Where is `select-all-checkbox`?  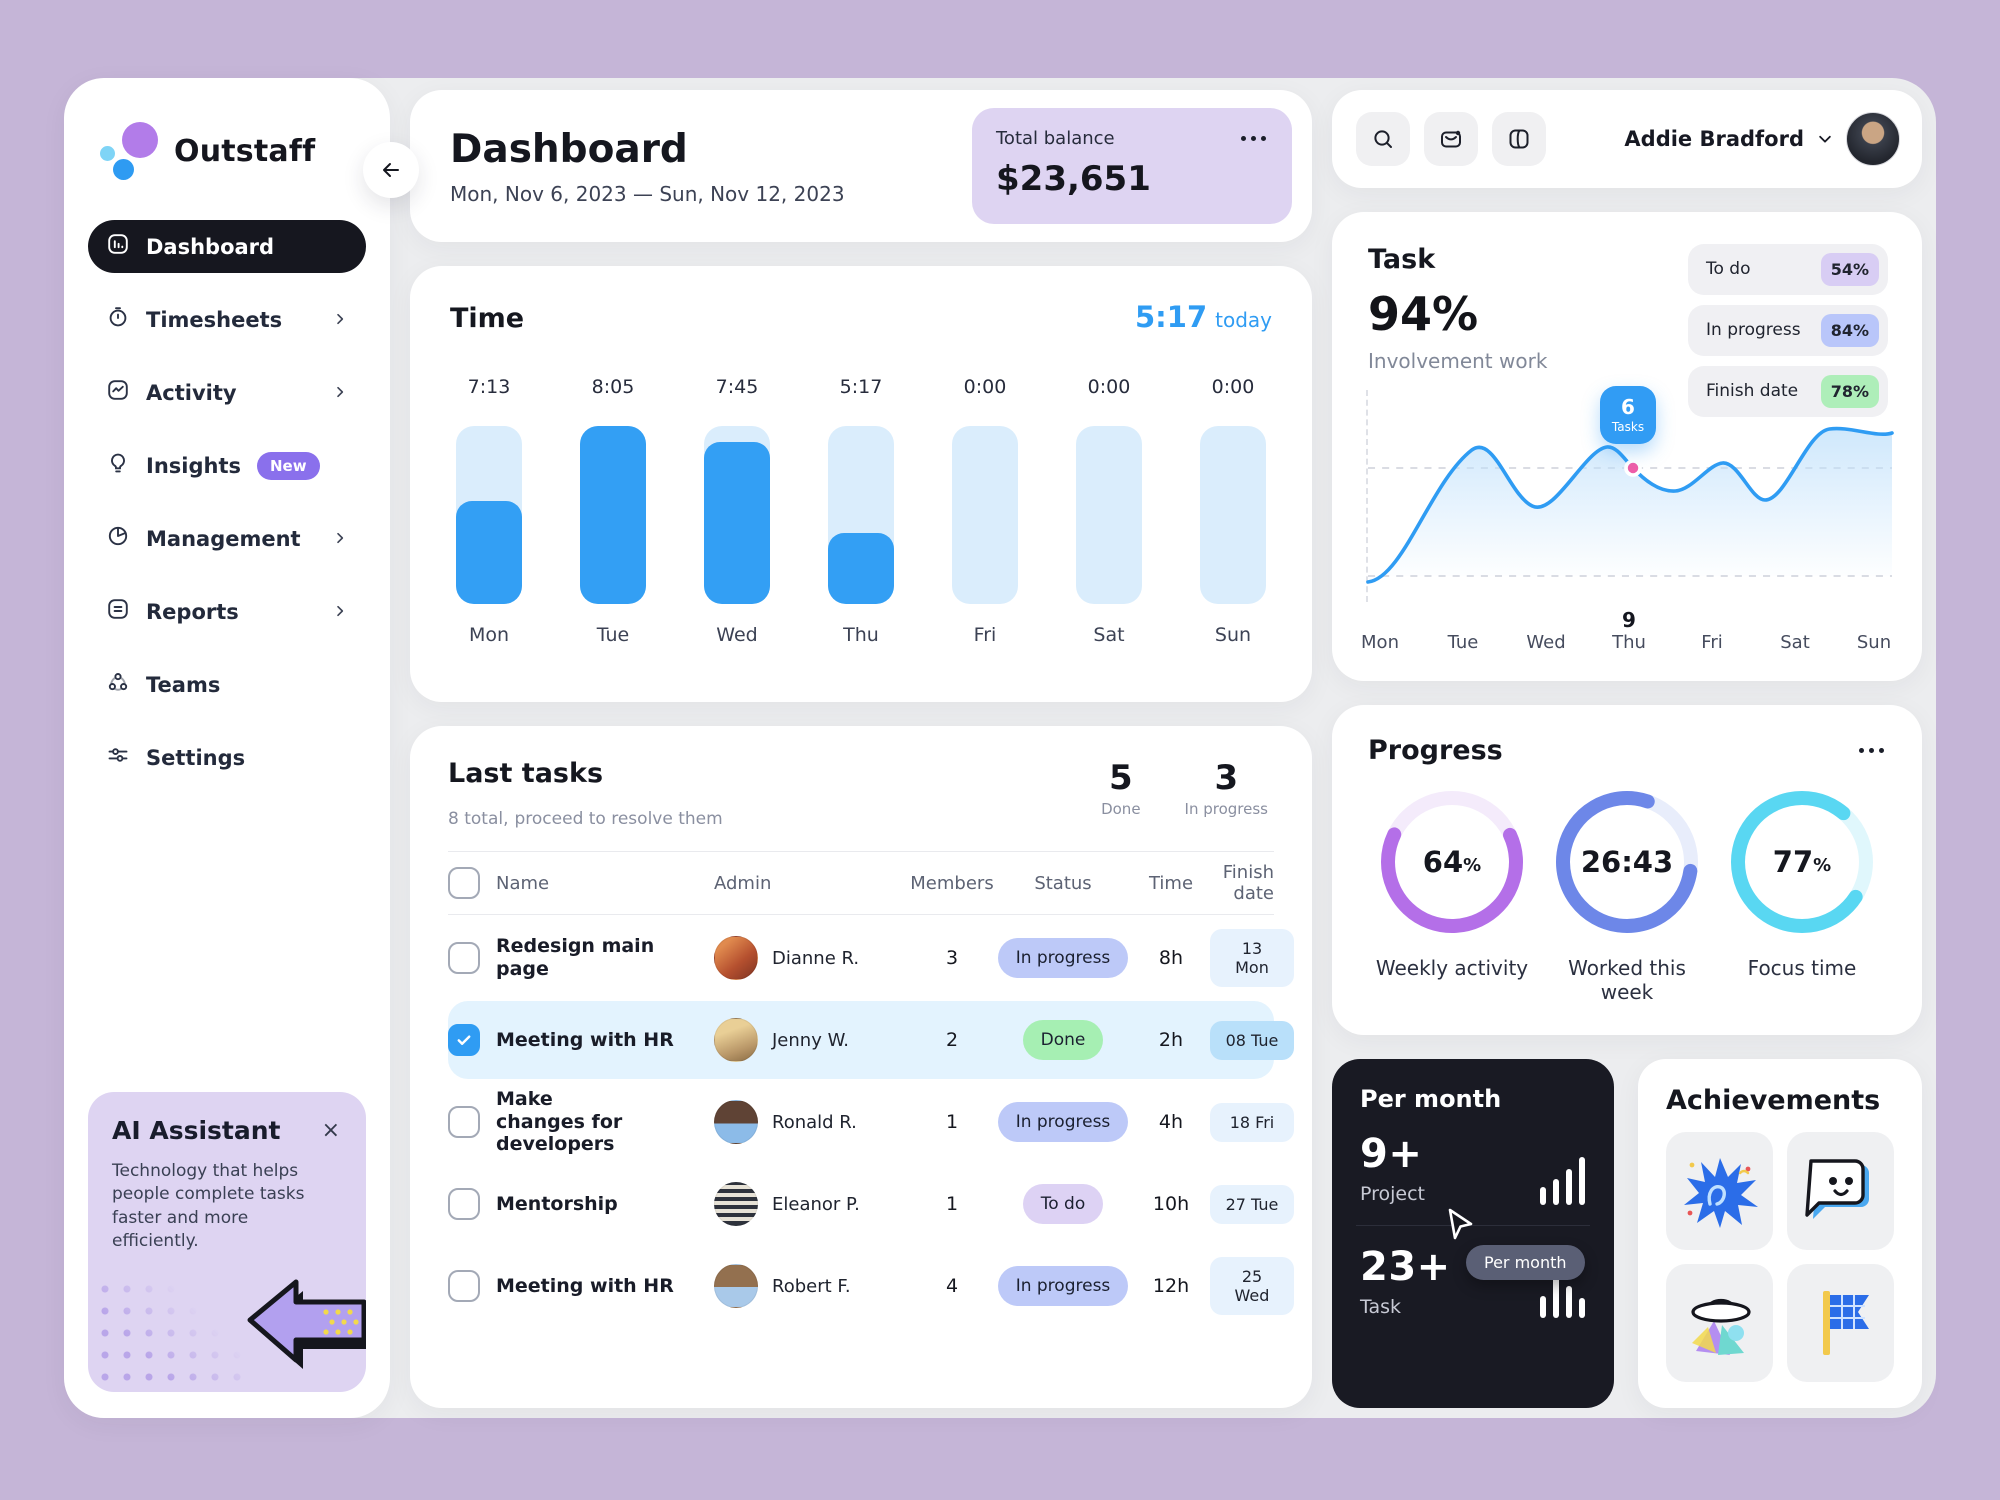
select-all-checkbox is located at coordinates (464, 883).